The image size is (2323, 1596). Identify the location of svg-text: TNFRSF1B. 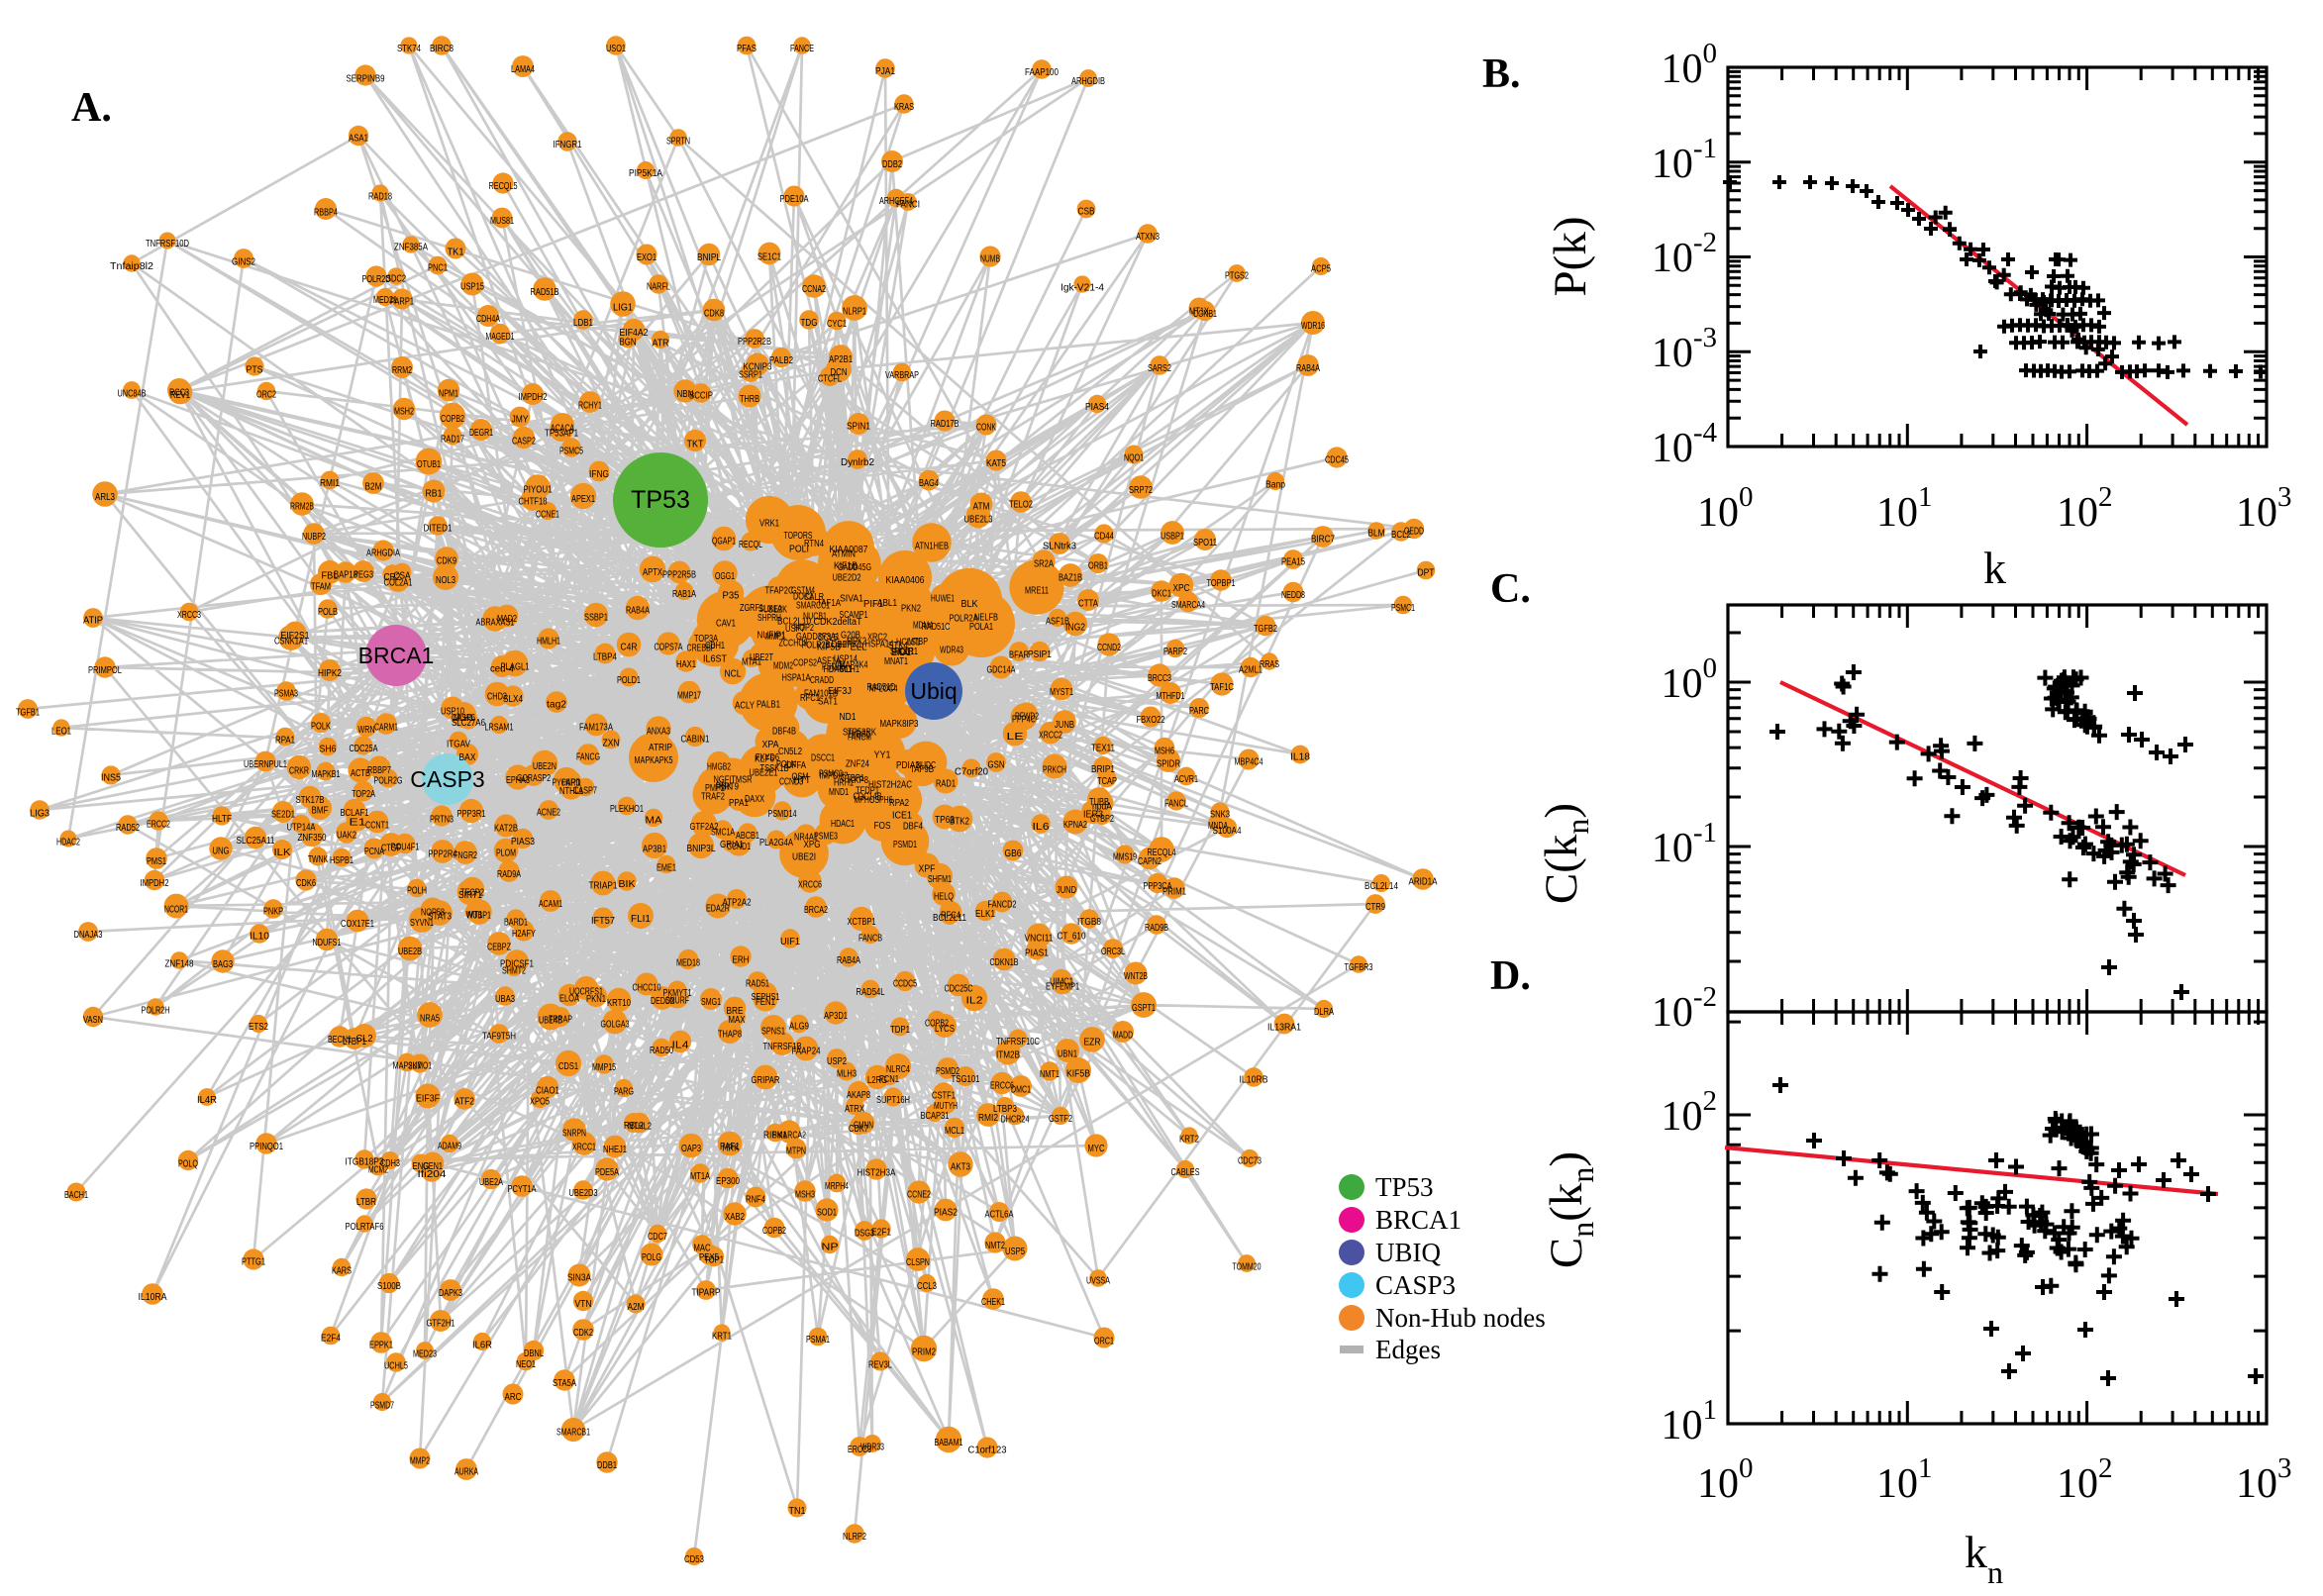
(782, 1047).